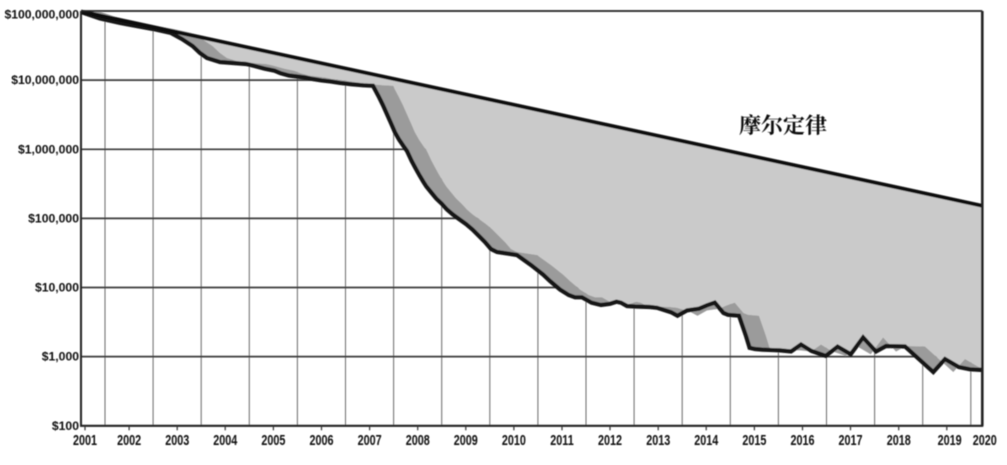 The height and width of the screenshot is (465, 1007). I want to click on svg-text: 2013, so click(658, 439).